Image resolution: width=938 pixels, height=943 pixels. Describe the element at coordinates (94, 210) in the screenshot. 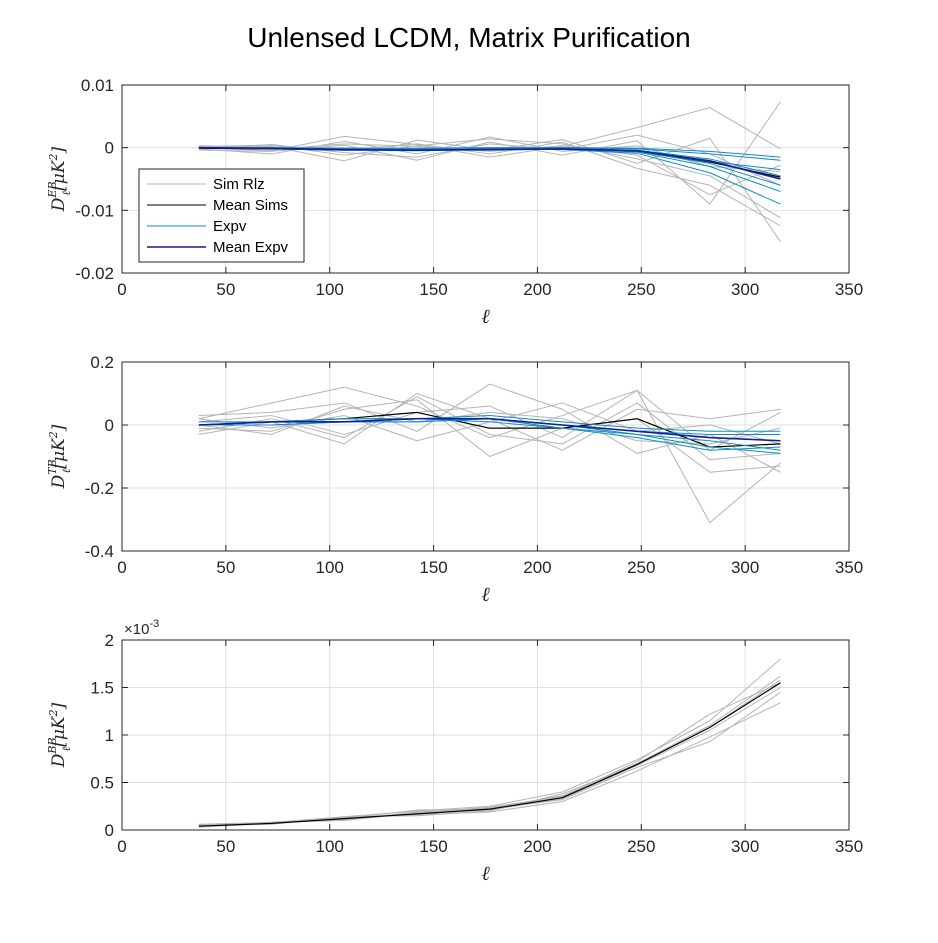

I see `y-tick-label: -0.01` at that location.